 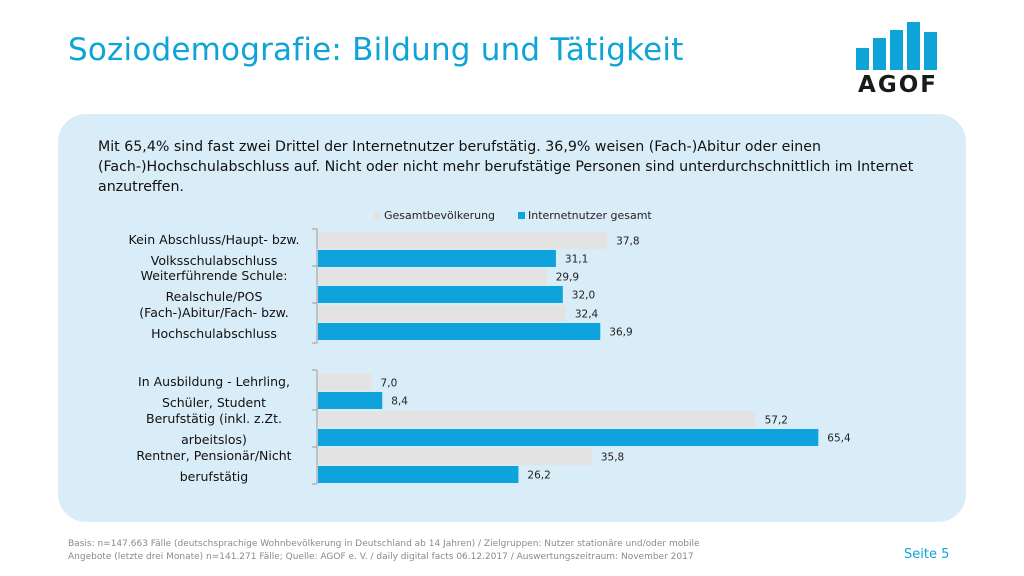 I want to click on category-label-3-1: Schüler, Student, so click(x=214, y=402).